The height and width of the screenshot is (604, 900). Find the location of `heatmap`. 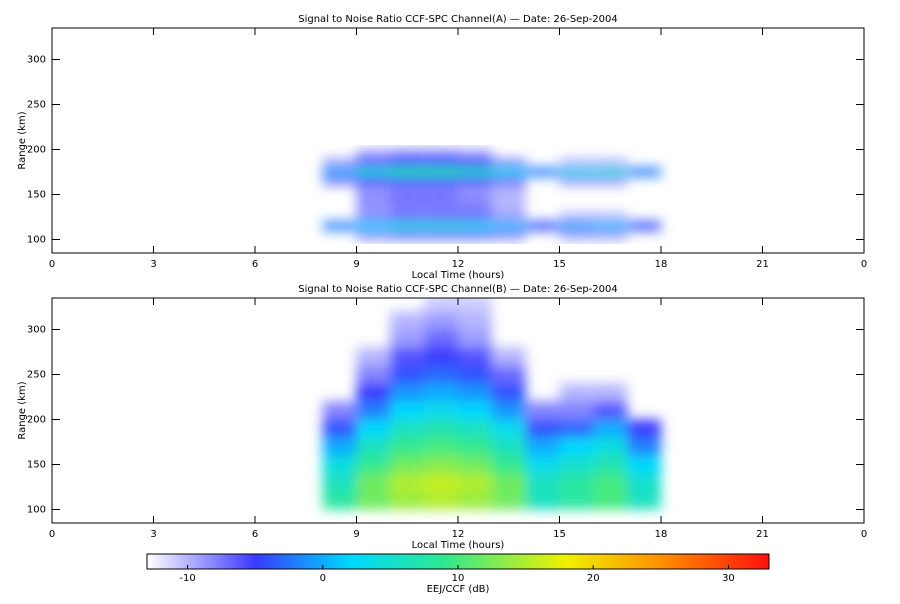

heatmap is located at coordinates (491, 404).